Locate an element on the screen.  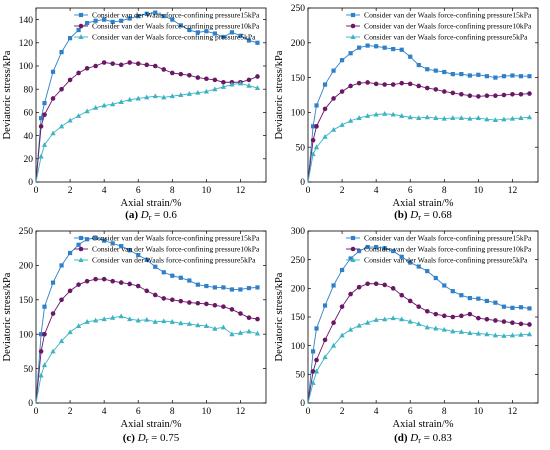
panel-caption: (a) Dr = 0.6 is located at coordinates (151, 215).